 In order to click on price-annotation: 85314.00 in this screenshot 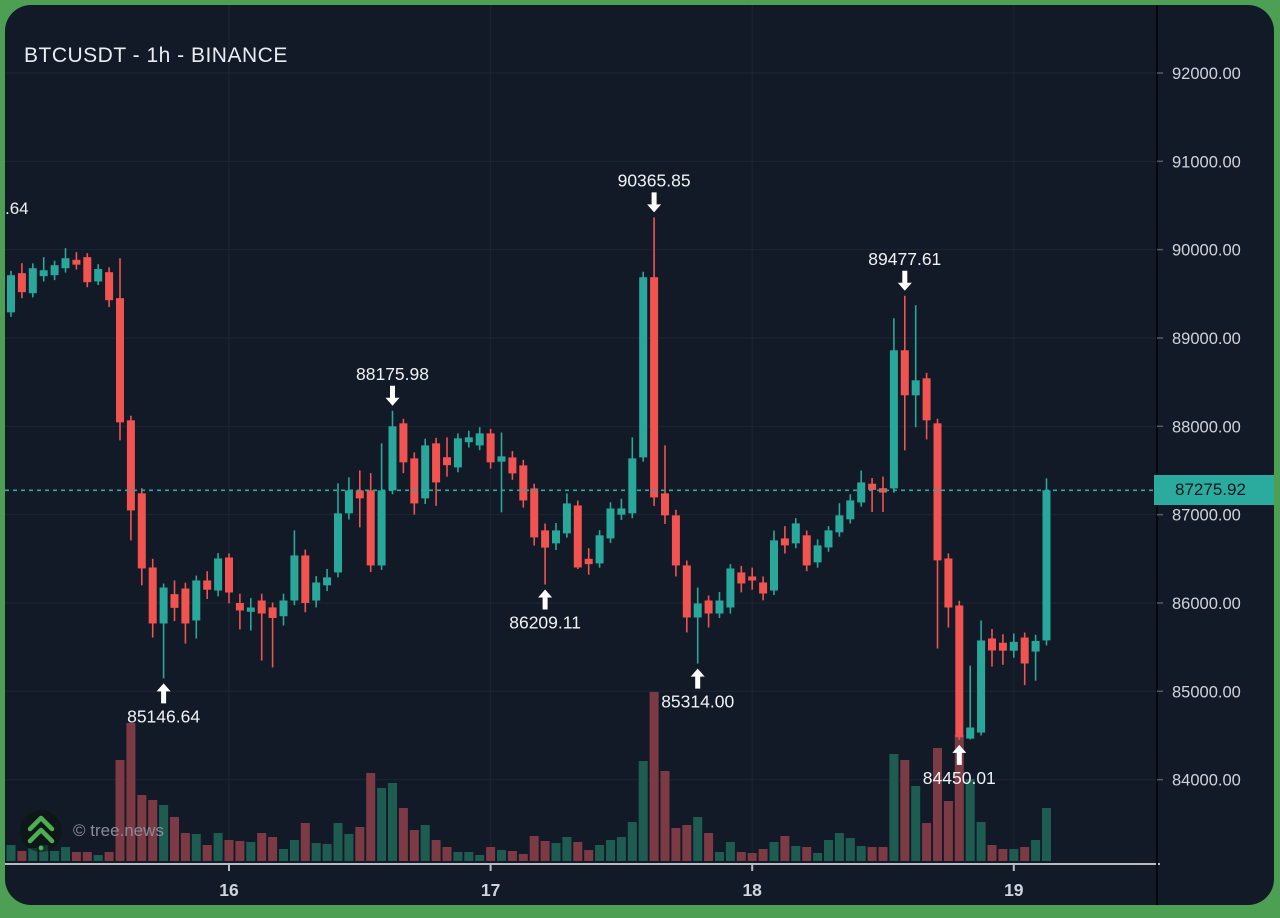, I will do `click(697, 702)`.